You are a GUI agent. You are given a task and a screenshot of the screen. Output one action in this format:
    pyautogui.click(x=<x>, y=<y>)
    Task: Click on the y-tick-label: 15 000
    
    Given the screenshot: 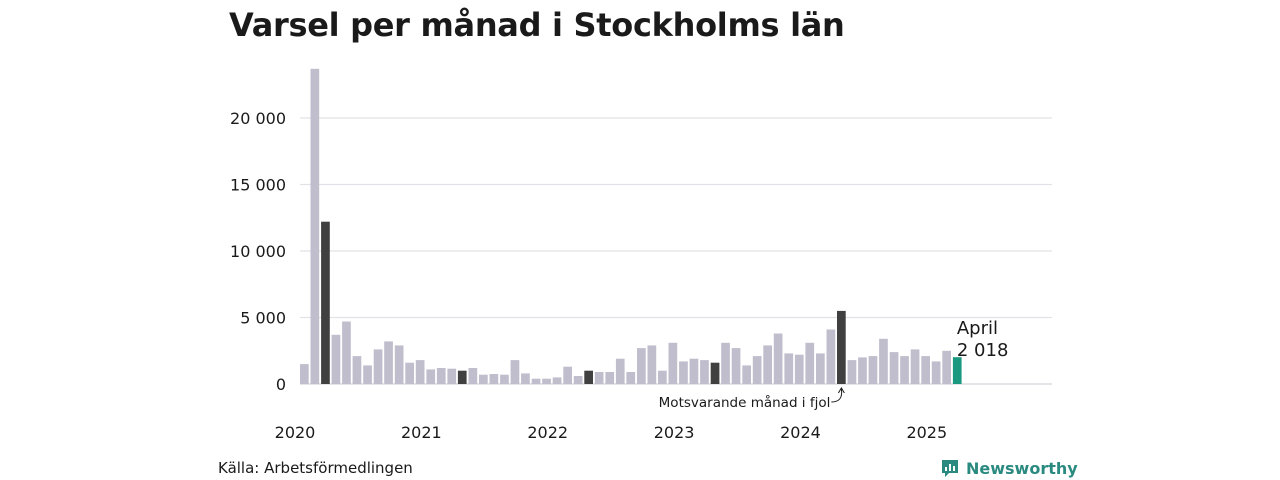 What is the action you would take?
    pyautogui.click(x=258, y=185)
    